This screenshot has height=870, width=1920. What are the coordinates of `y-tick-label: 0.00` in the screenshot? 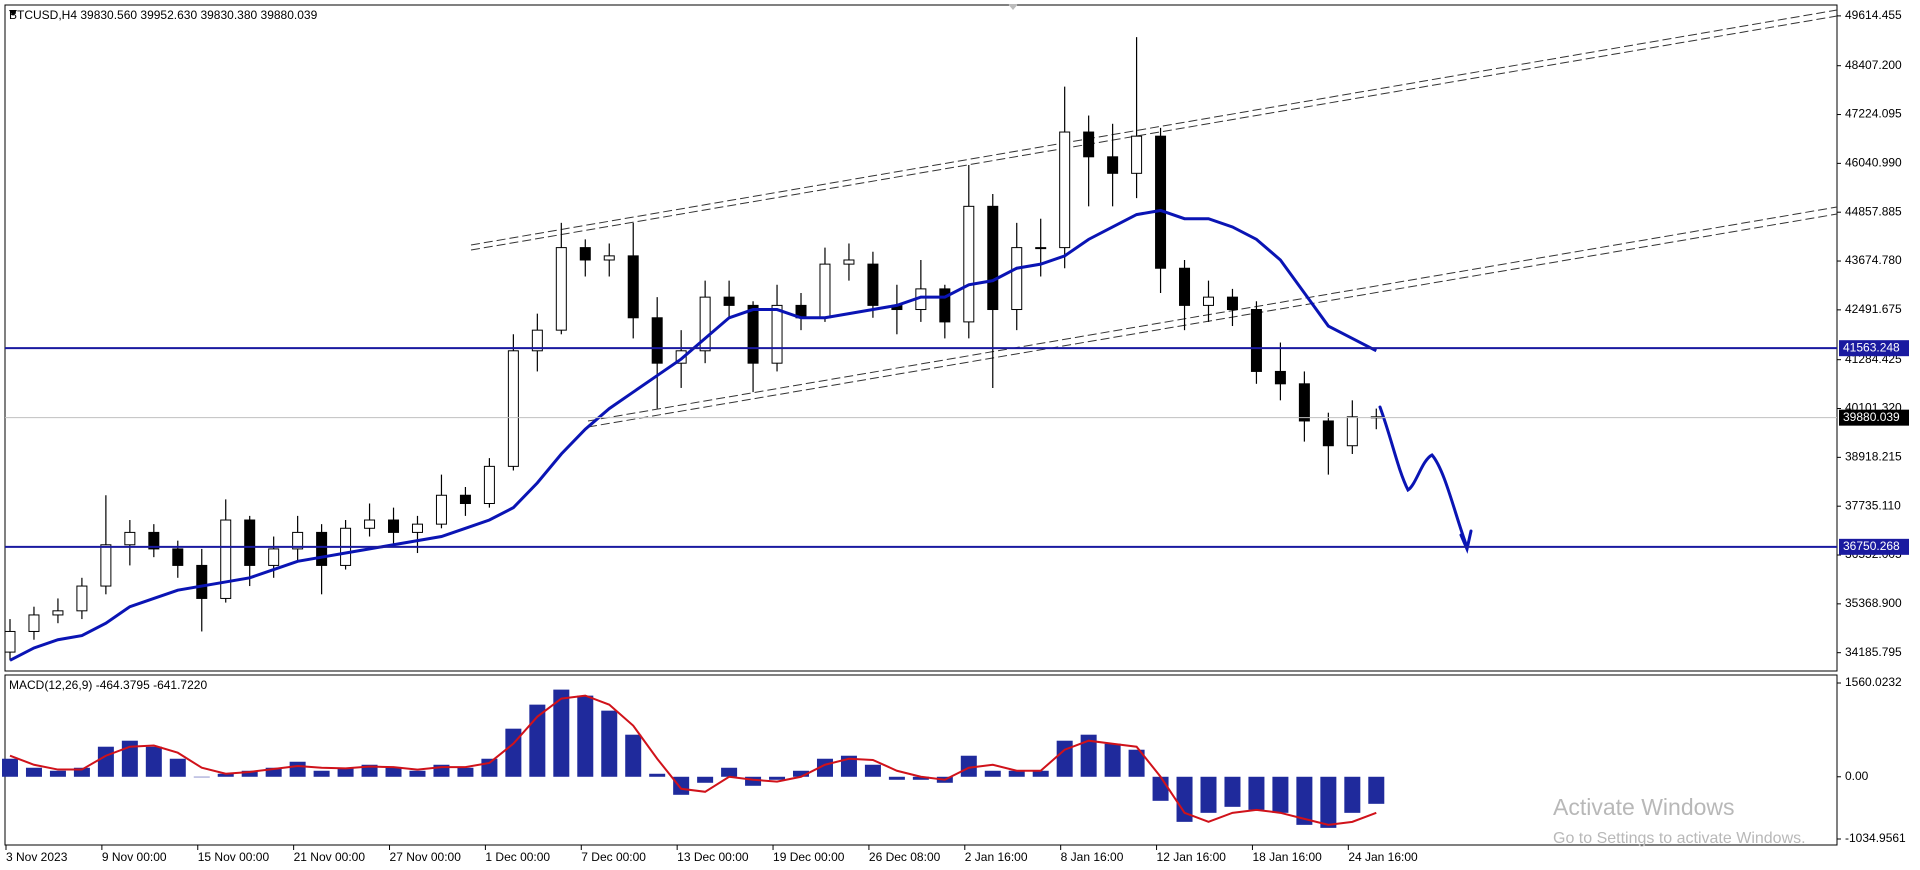 It's located at (1857, 776).